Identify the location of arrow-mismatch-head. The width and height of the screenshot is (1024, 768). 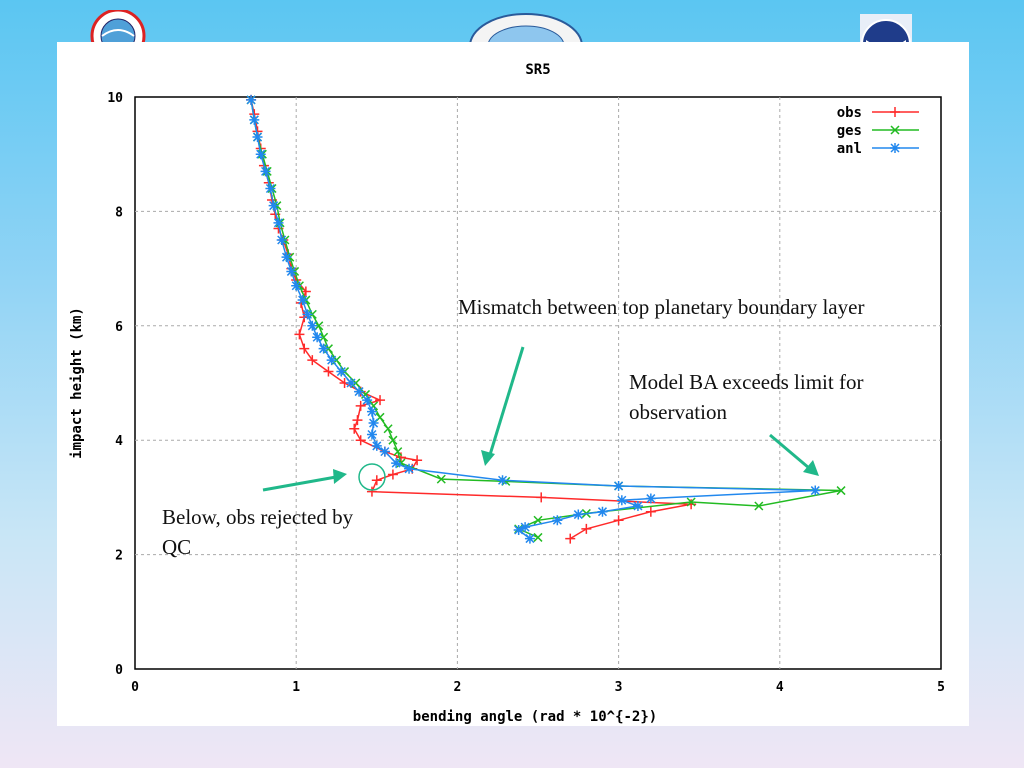
(488, 458).